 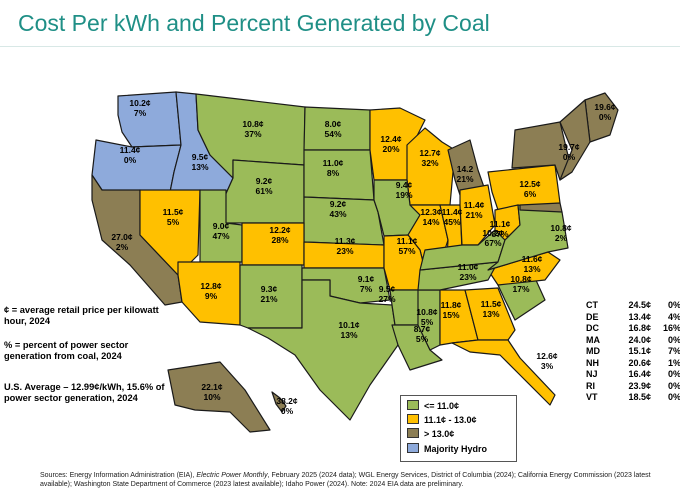 What do you see at coordinates (253, 124) in the screenshot?
I see `state-price-mt: 10.8¢` at bounding box center [253, 124].